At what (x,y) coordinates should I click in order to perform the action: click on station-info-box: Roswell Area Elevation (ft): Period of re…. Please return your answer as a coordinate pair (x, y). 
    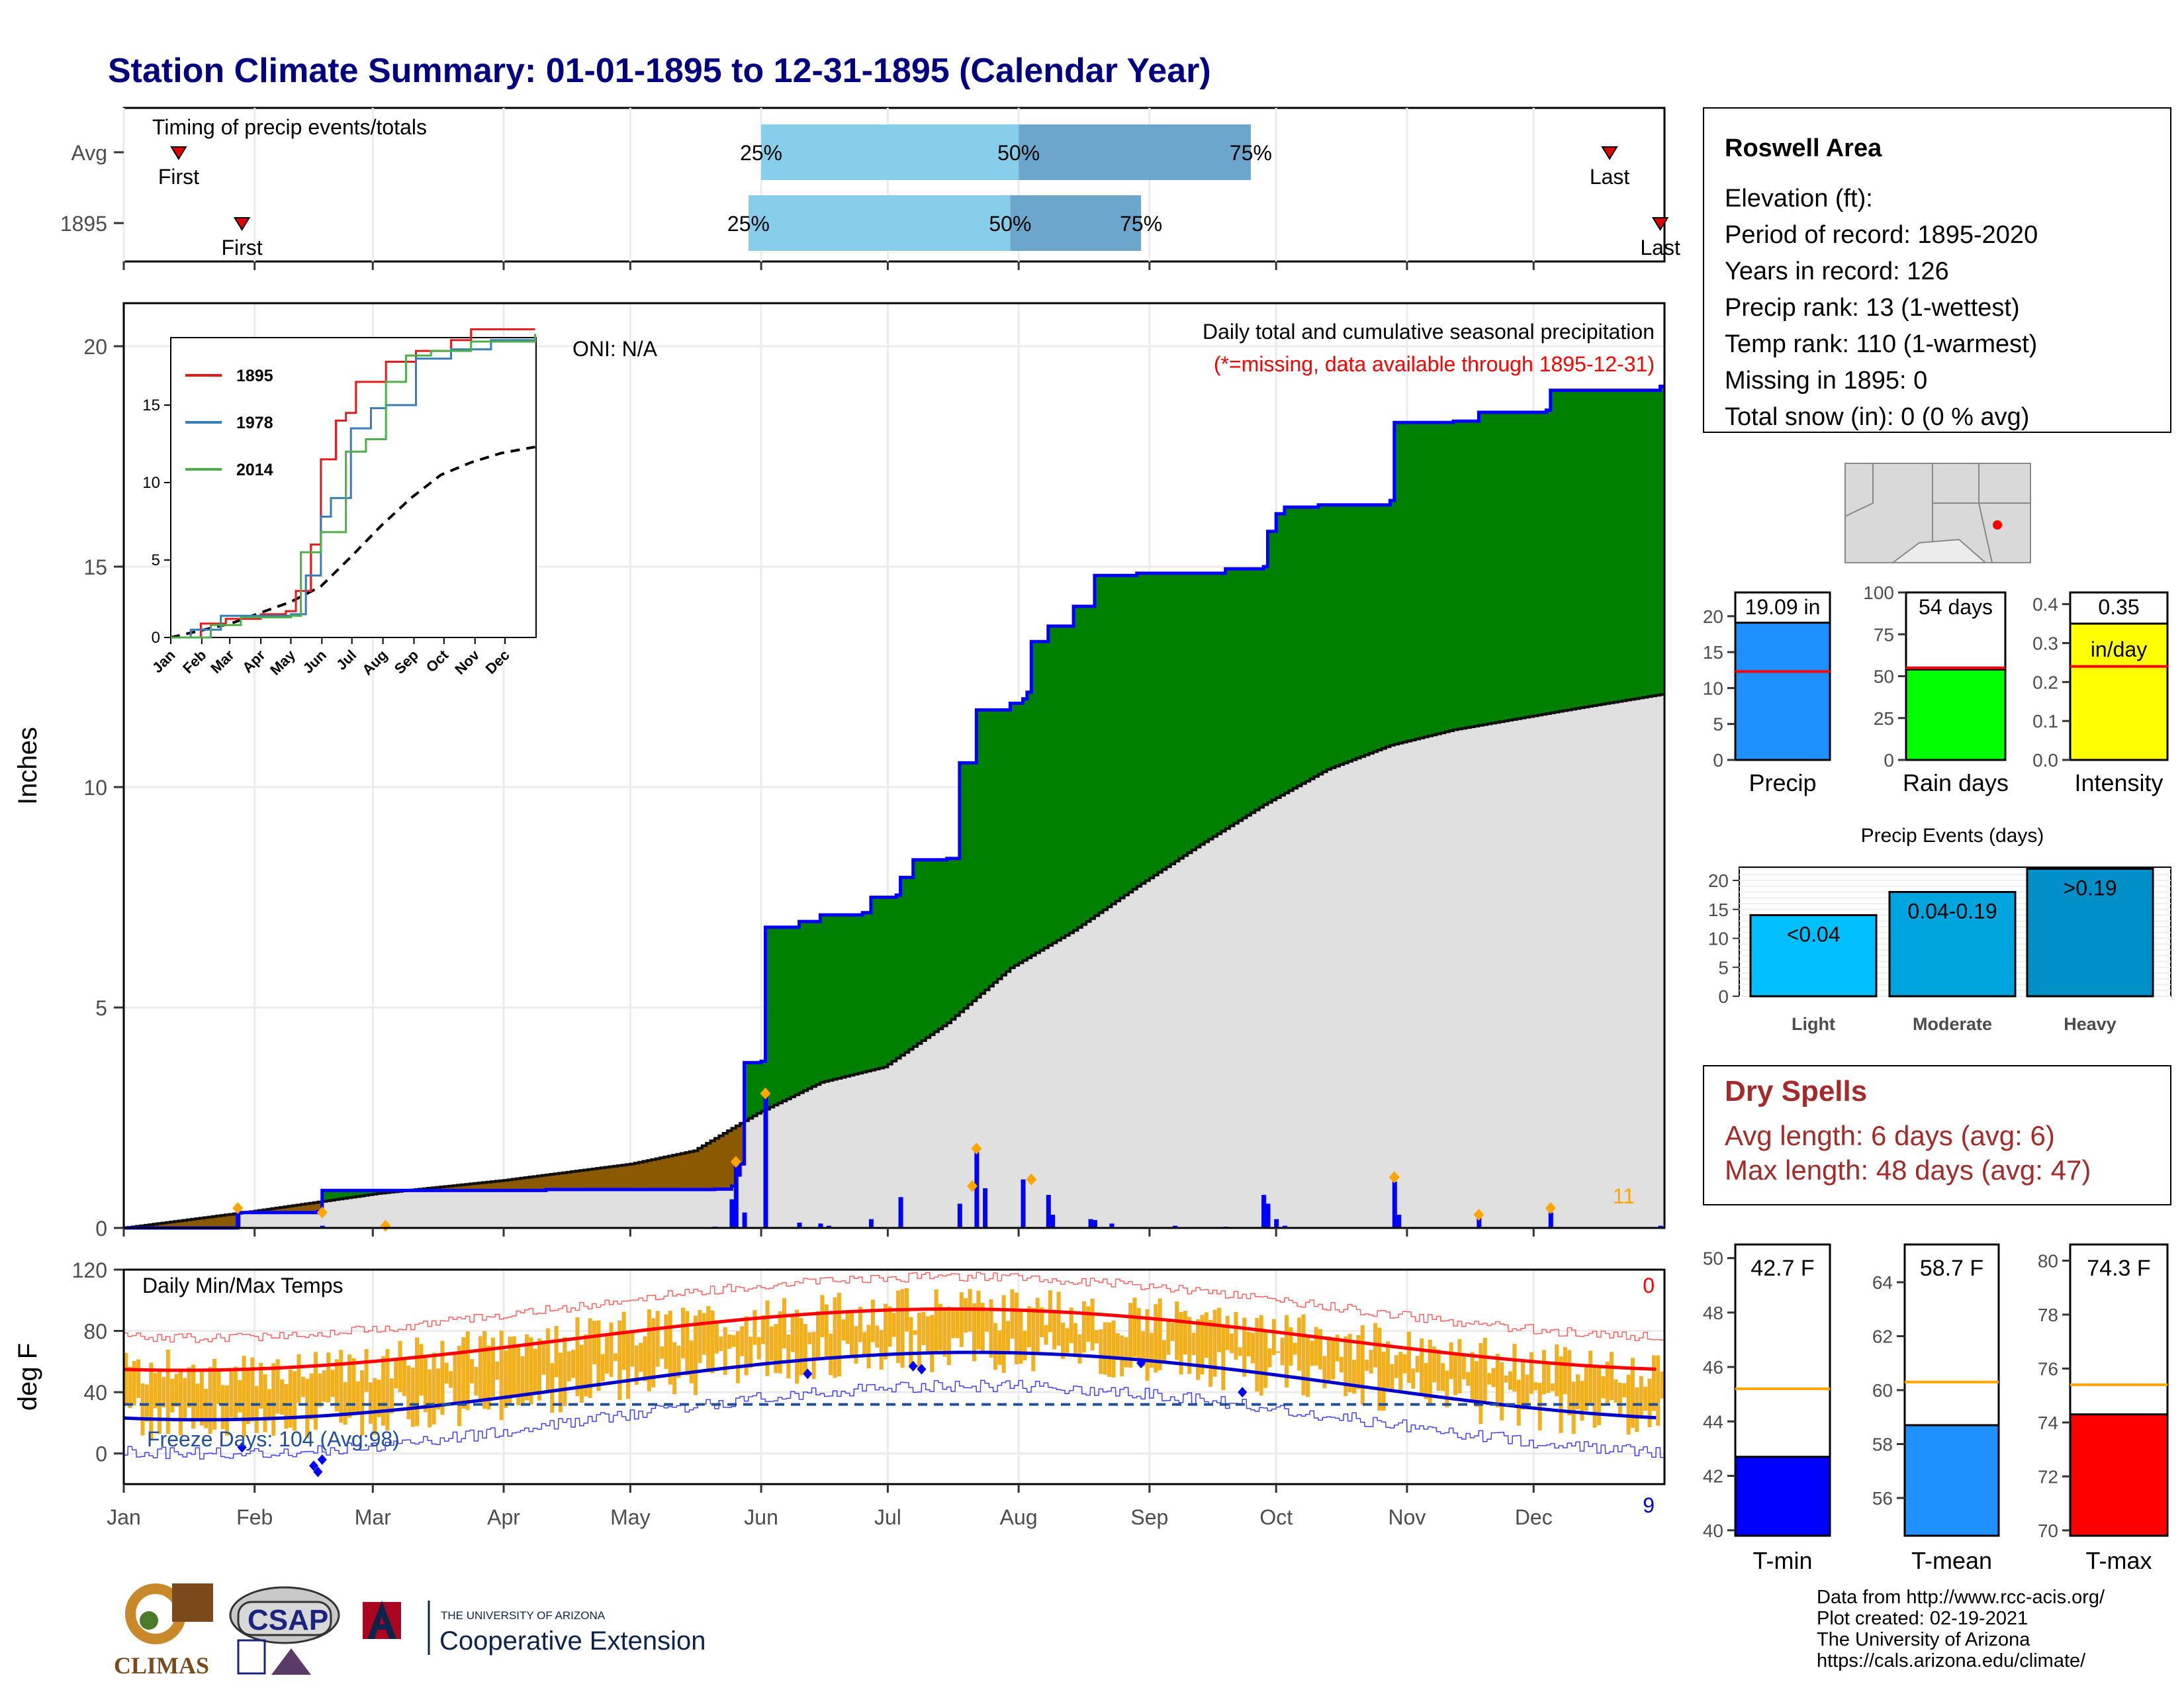
    Looking at the image, I should click on (1937, 270).